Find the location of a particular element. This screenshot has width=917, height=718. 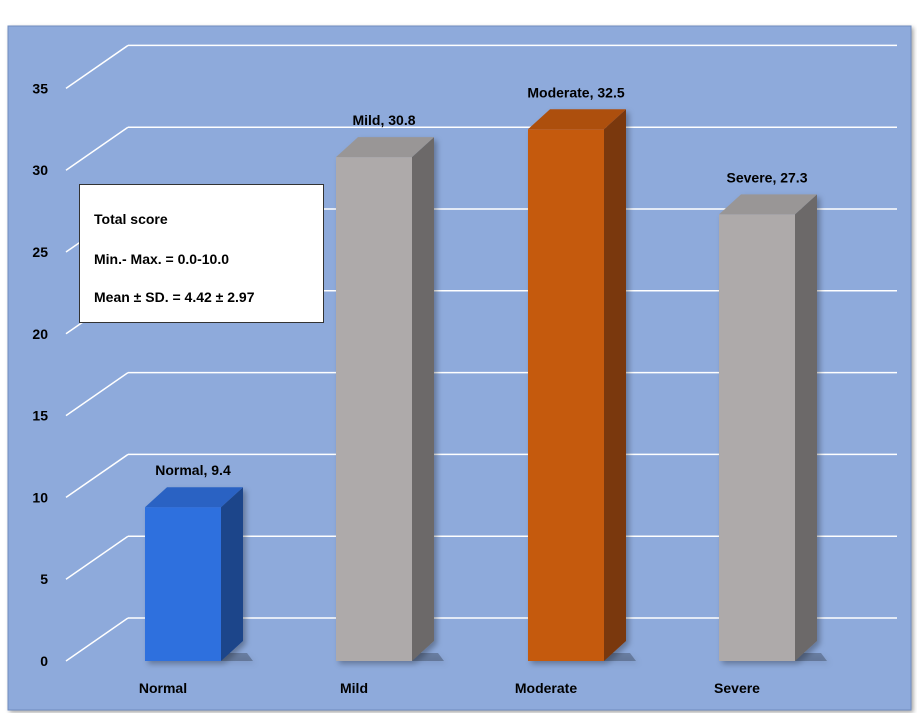

y-tick-label: 15 is located at coordinates (40, 416).